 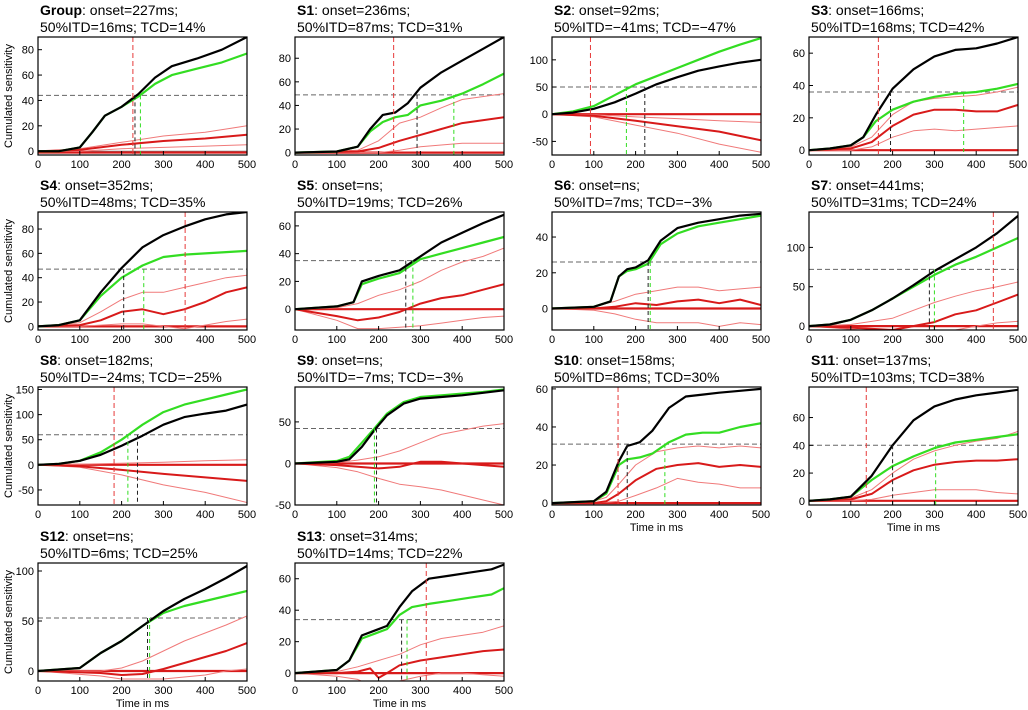 What do you see at coordinates (362, 10) in the screenshot?
I see `panel-title-onset: : onset=236ms;` at bounding box center [362, 10].